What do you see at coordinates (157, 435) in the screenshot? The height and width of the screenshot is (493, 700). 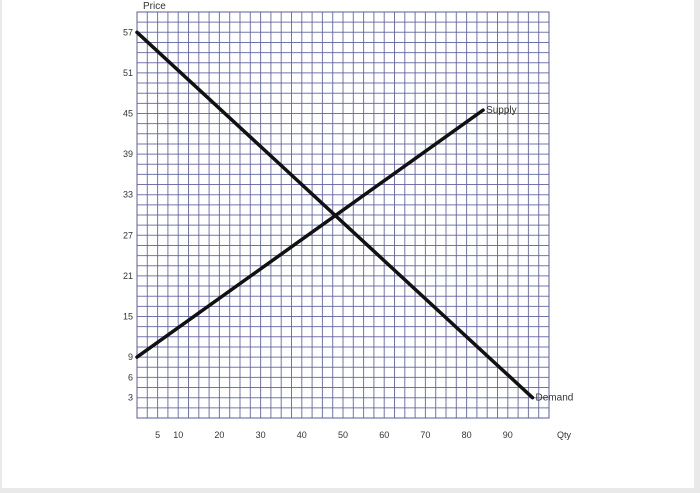 I see `x-tick-label: 5` at bounding box center [157, 435].